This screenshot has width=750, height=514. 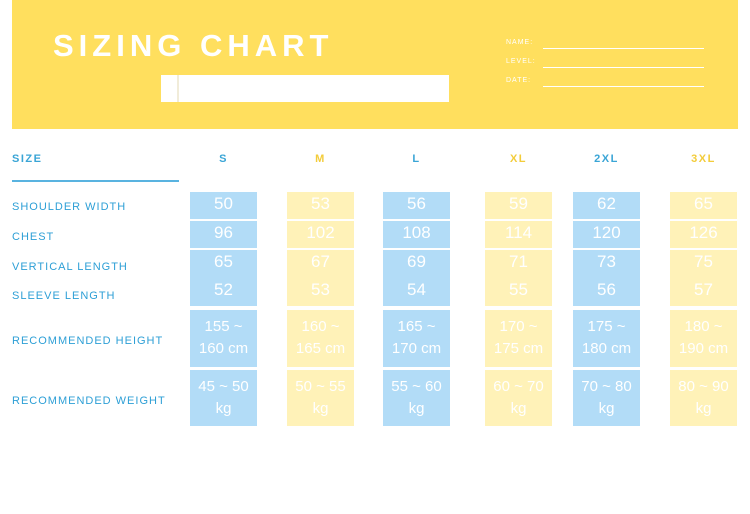 I want to click on height-range-start: 170 ~, so click(x=518, y=326).